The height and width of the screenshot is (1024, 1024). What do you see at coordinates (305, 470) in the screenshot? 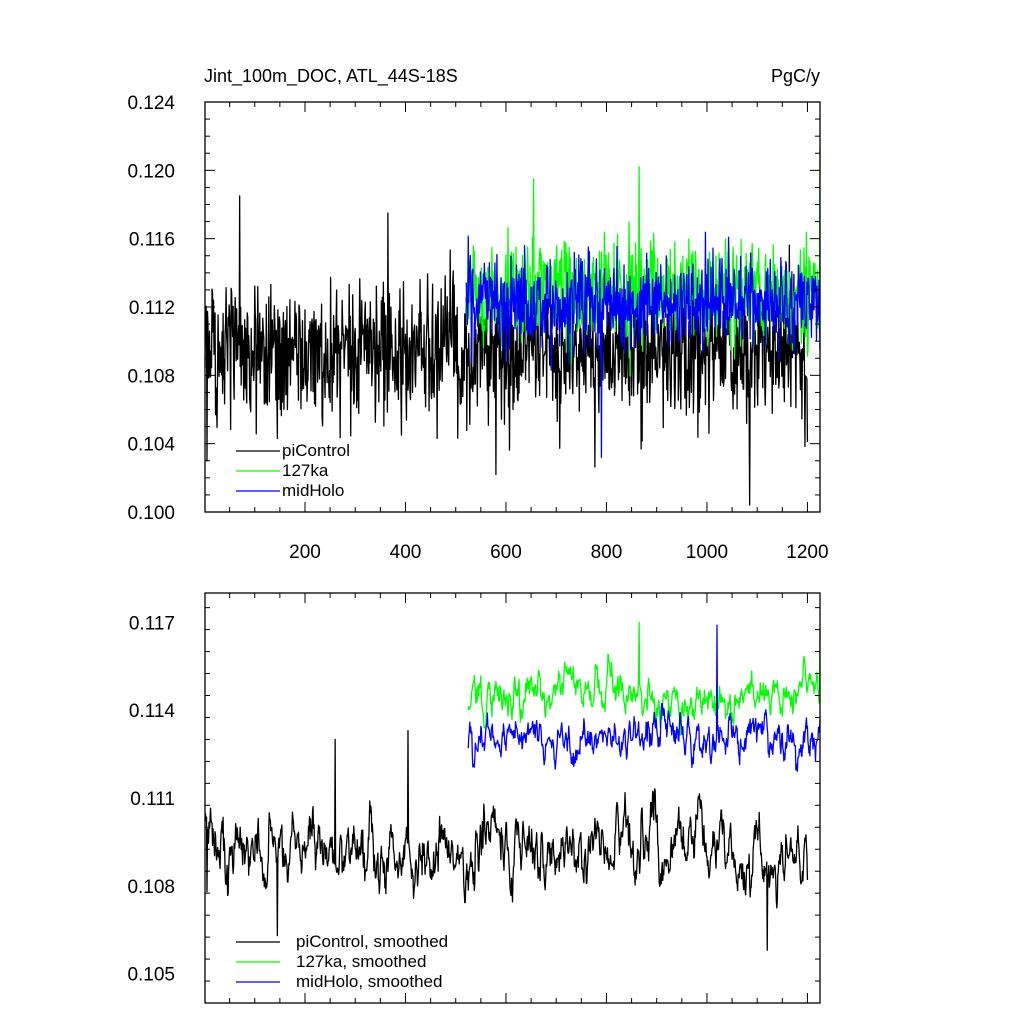
I see `legend-label-127ka: 127ka` at bounding box center [305, 470].